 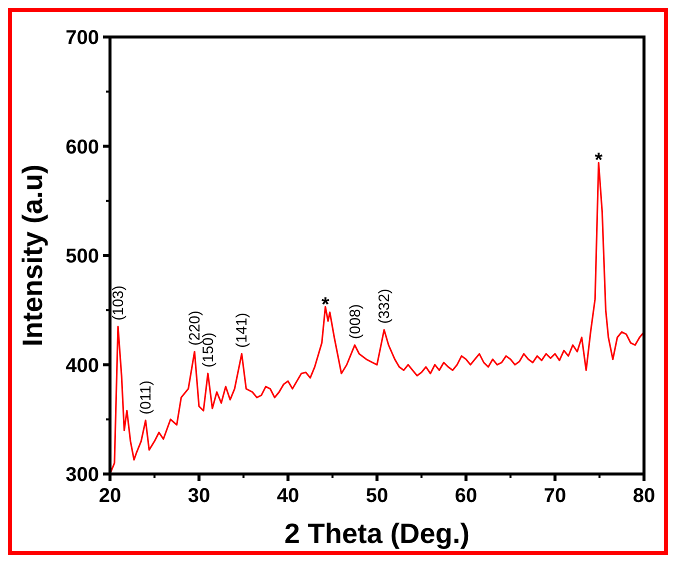 What do you see at coordinates (146, 397) in the screenshot?
I see `annotation: (011)` at bounding box center [146, 397].